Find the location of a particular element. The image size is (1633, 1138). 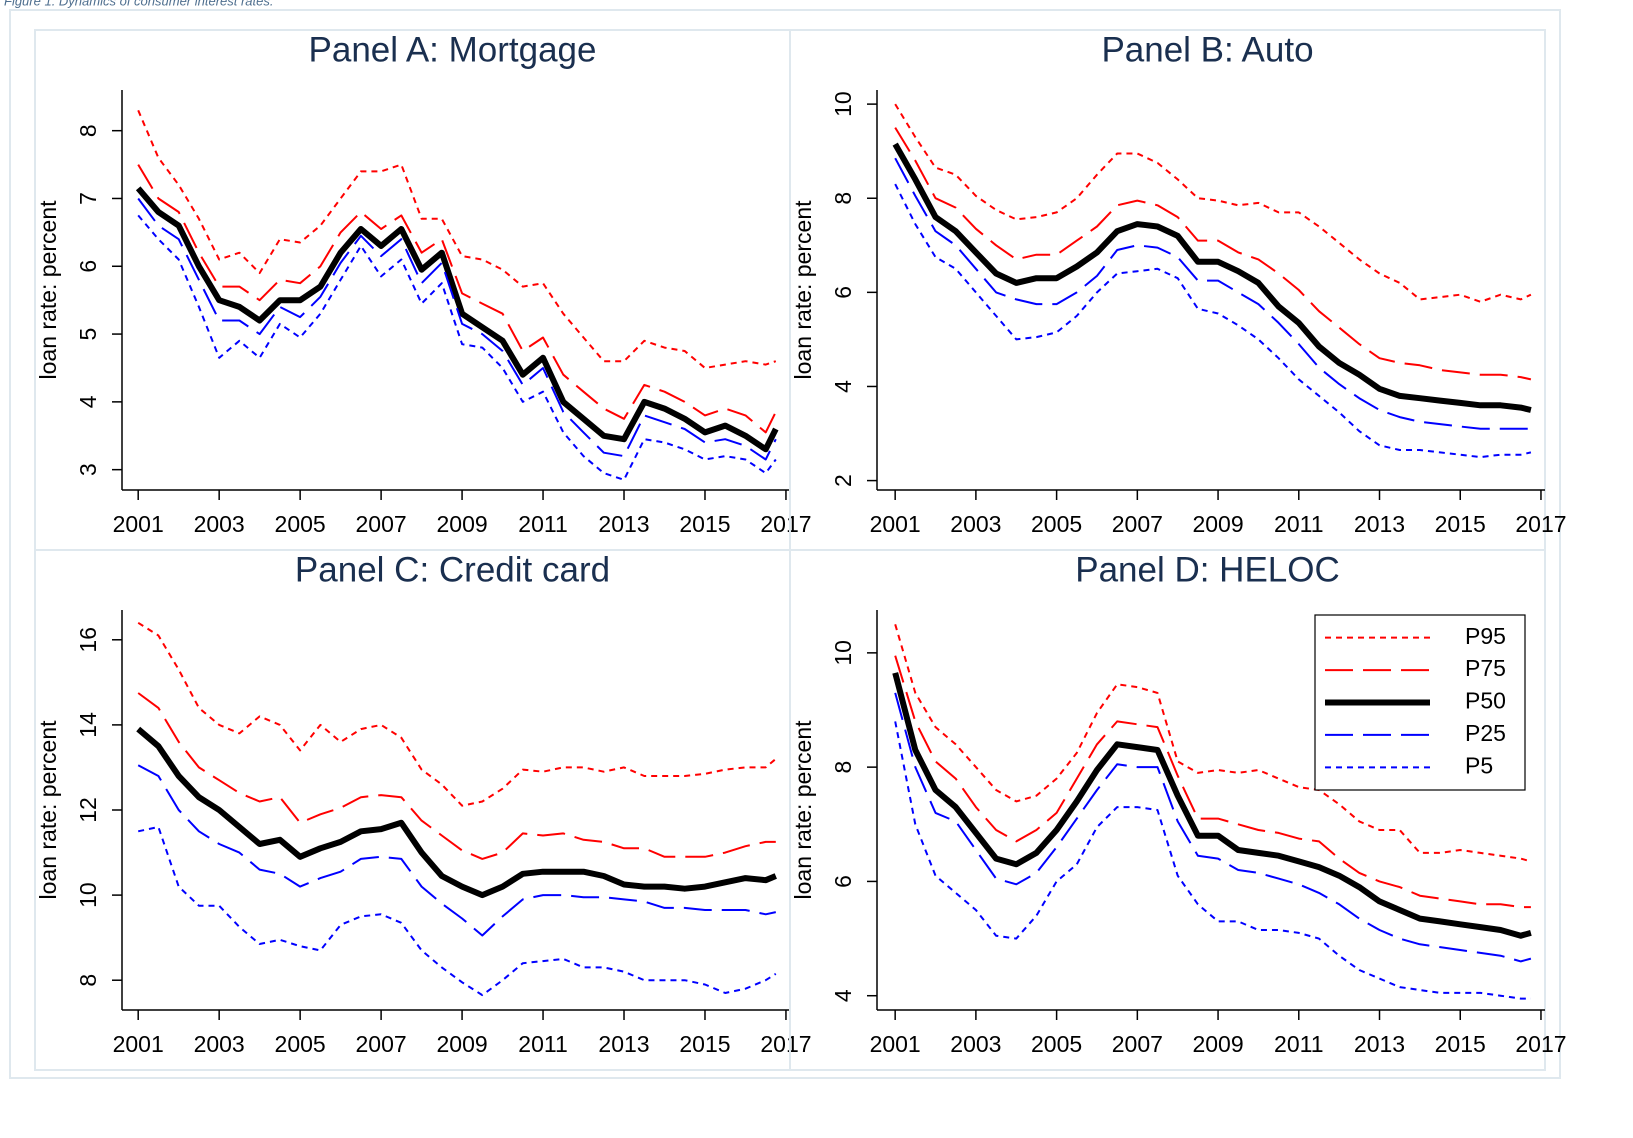

y-tick-label: 3 is located at coordinates (88, 469).